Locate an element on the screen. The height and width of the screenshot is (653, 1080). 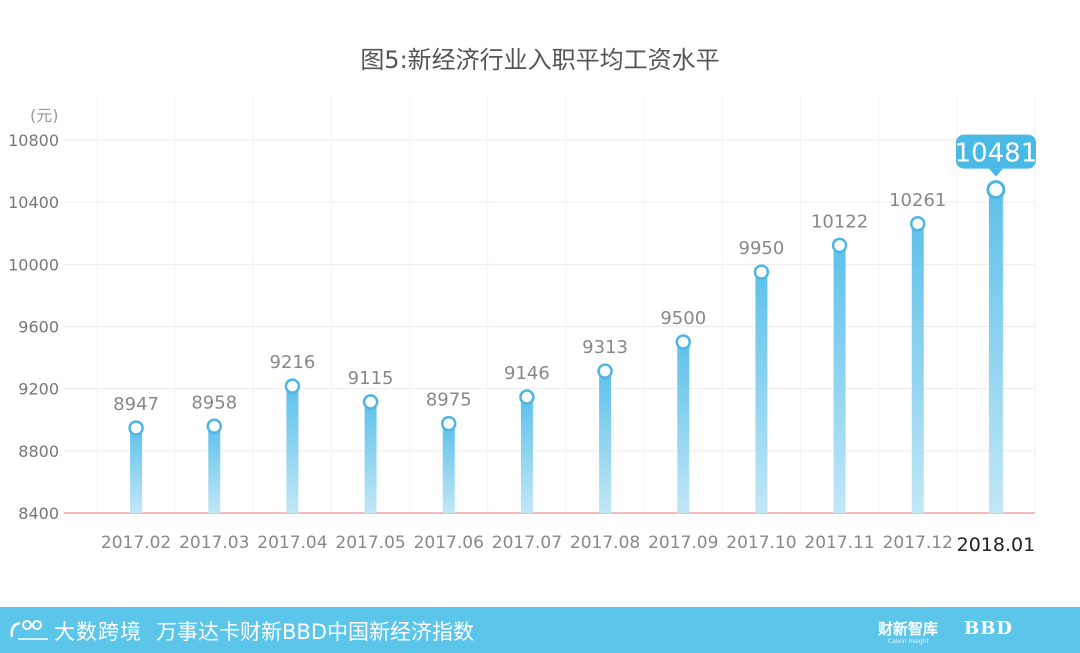
data-label: 9500 is located at coordinates (683, 318).